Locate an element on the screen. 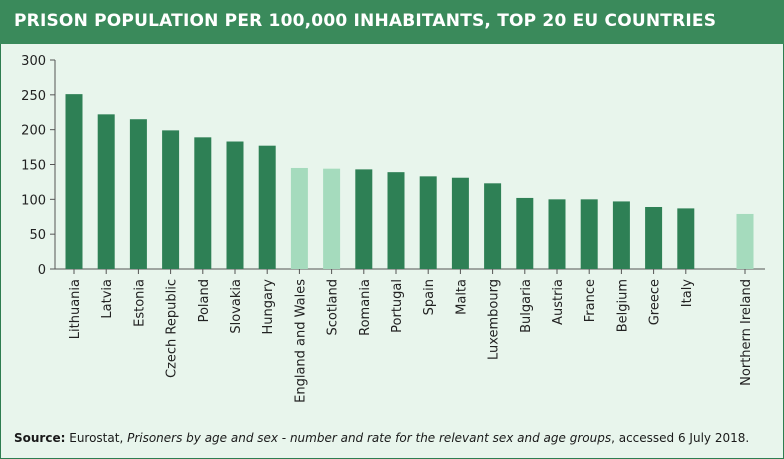  x-tick-label: Czech Republic is located at coordinates (172, 328).